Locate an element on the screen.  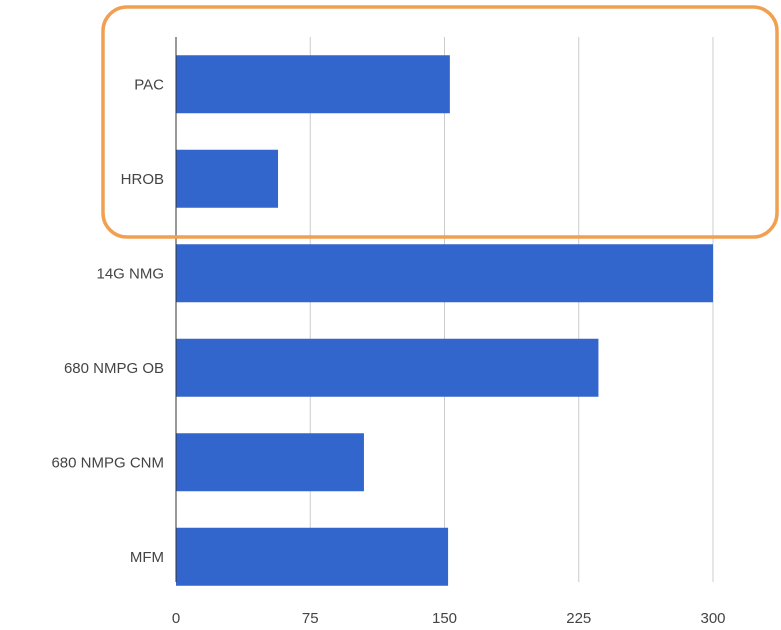
x-tick-label: 150 is located at coordinates (444, 618).